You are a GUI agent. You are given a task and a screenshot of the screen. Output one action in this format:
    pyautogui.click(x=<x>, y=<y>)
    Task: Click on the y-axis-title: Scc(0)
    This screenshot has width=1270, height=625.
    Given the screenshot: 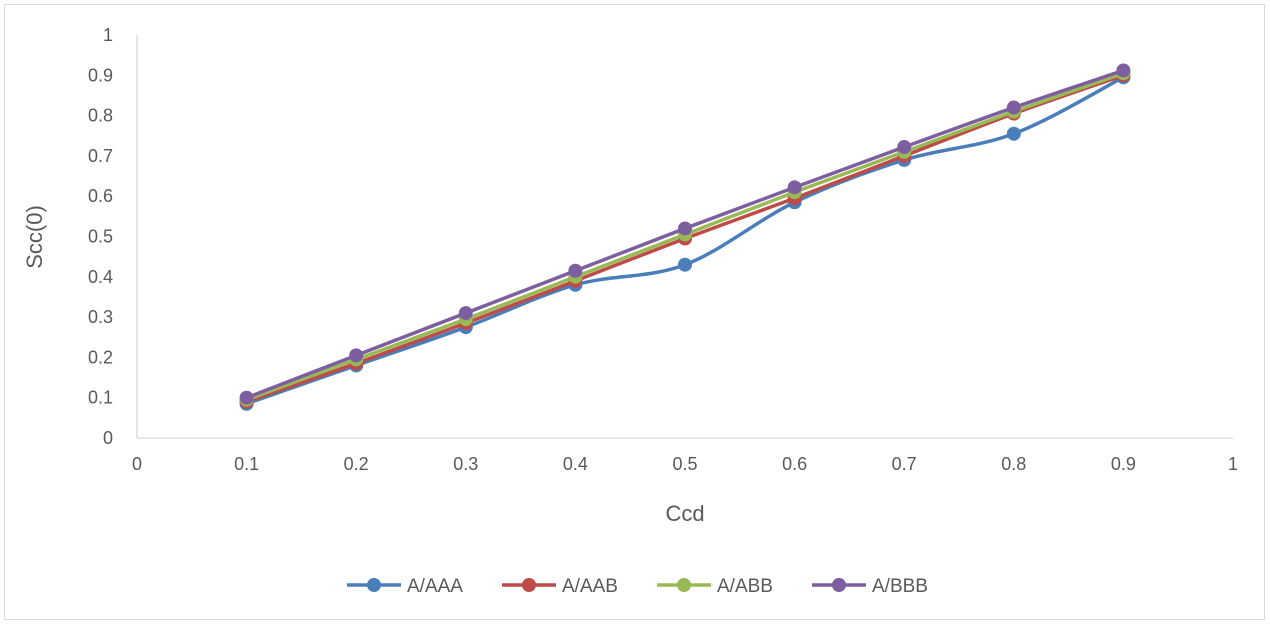 What is the action you would take?
    pyautogui.click(x=34, y=237)
    